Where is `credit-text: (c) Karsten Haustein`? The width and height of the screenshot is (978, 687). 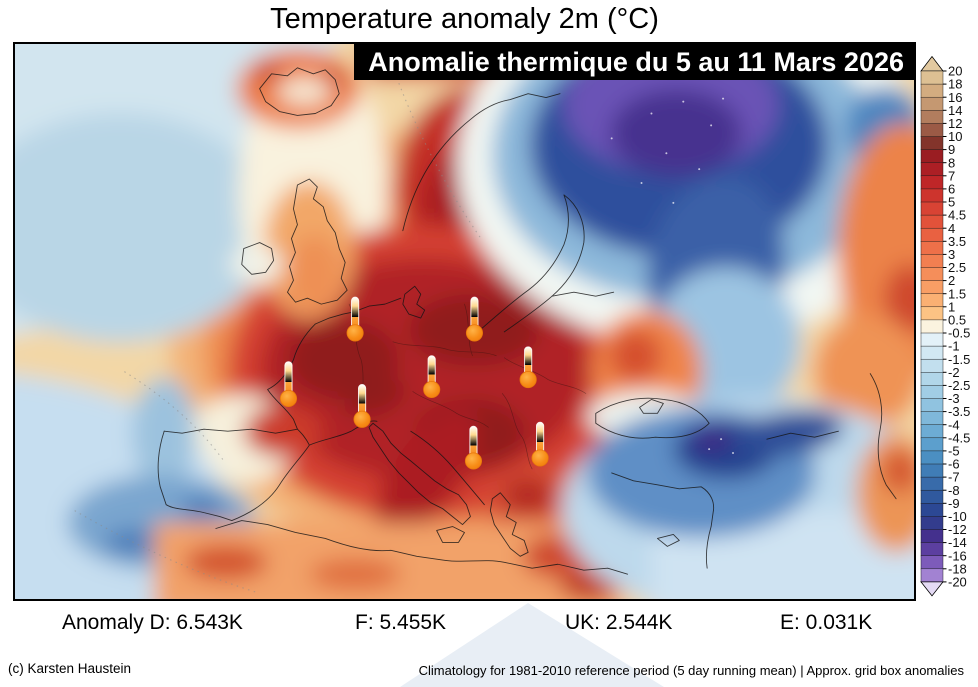 credit-text: (c) Karsten Haustein is located at coordinates (70, 668).